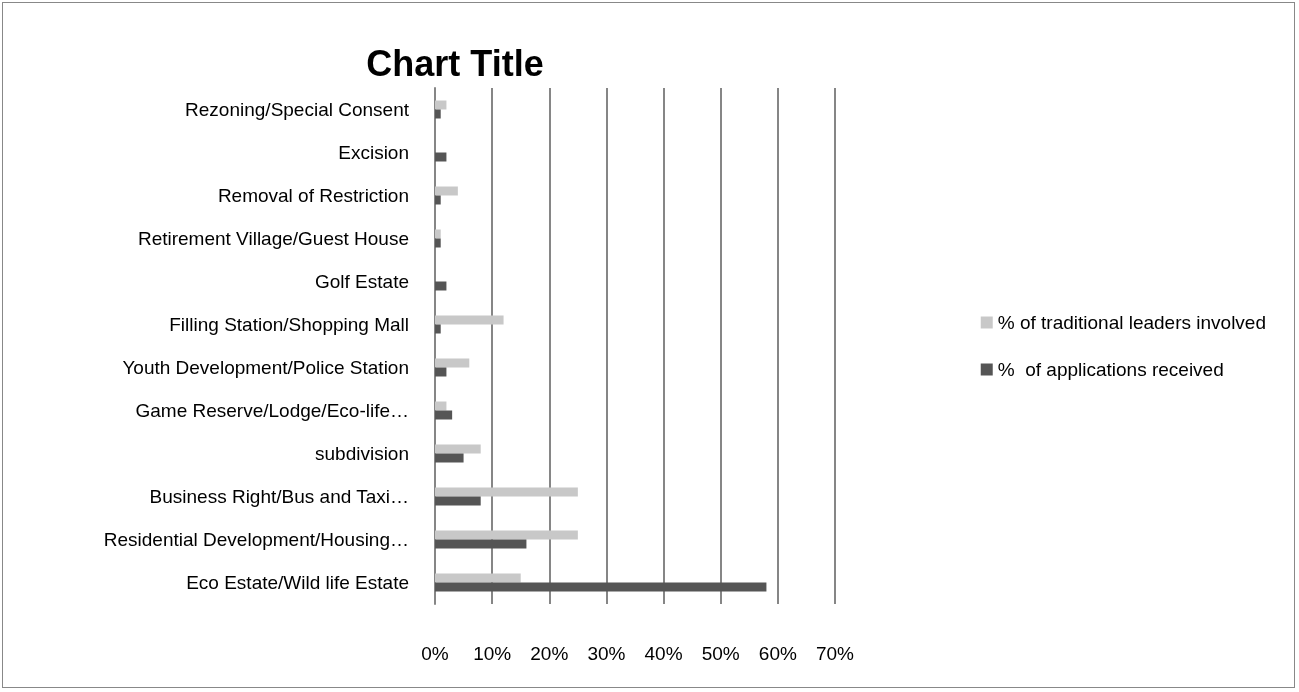 The width and height of the screenshot is (1299, 692). Describe the element at coordinates (435, 653) in the screenshot. I see `x-tick-label: 0%` at that location.